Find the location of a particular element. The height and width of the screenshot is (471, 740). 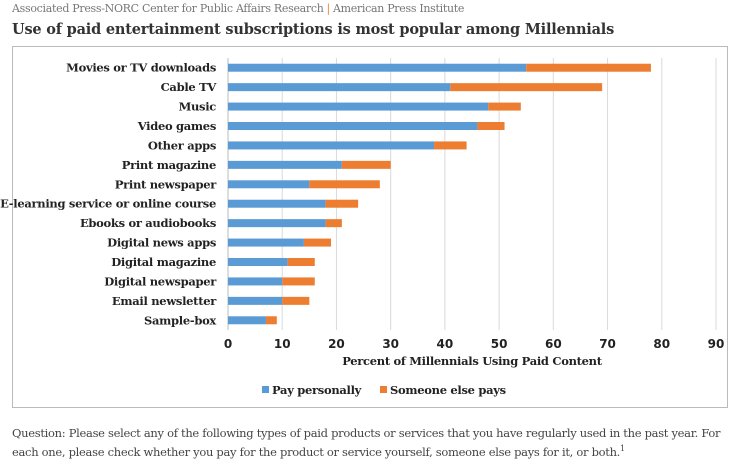

category-label: Digital news apps is located at coordinates (161, 243).